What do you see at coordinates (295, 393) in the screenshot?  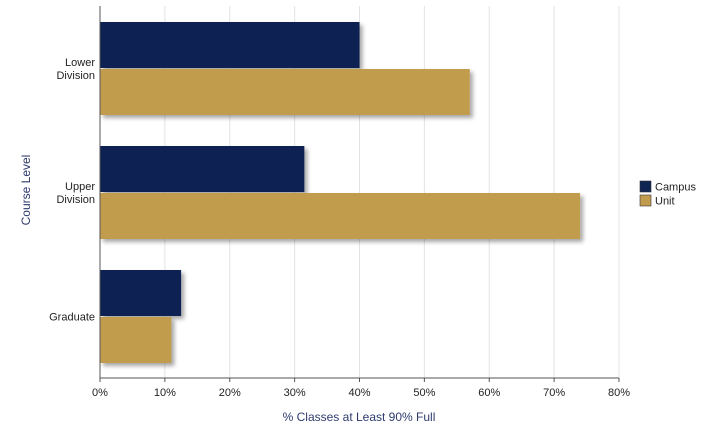 I see `x-tick-label: 30%` at bounding box center [295, 393].